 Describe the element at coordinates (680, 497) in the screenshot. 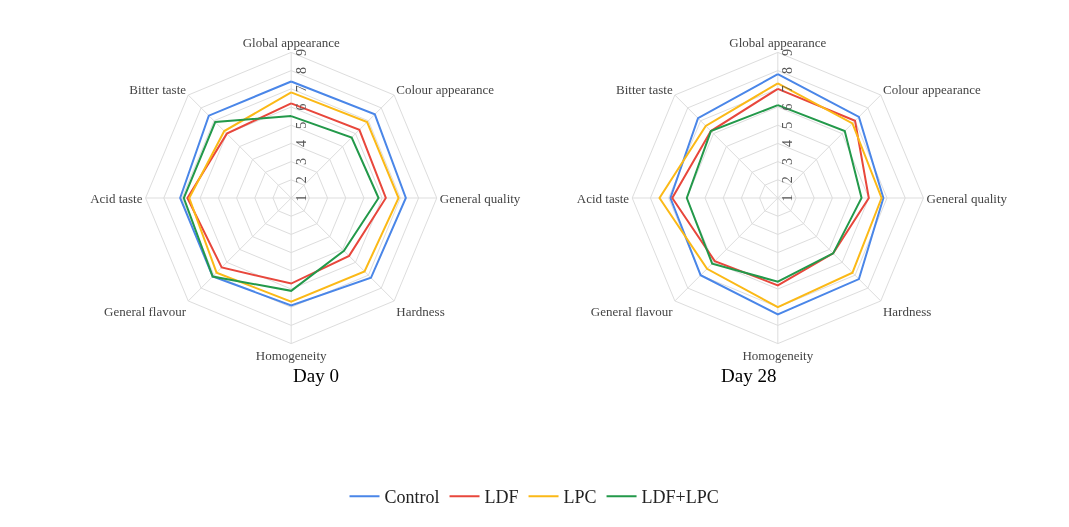

I see `legend-label: LDF+LPC` at that location.